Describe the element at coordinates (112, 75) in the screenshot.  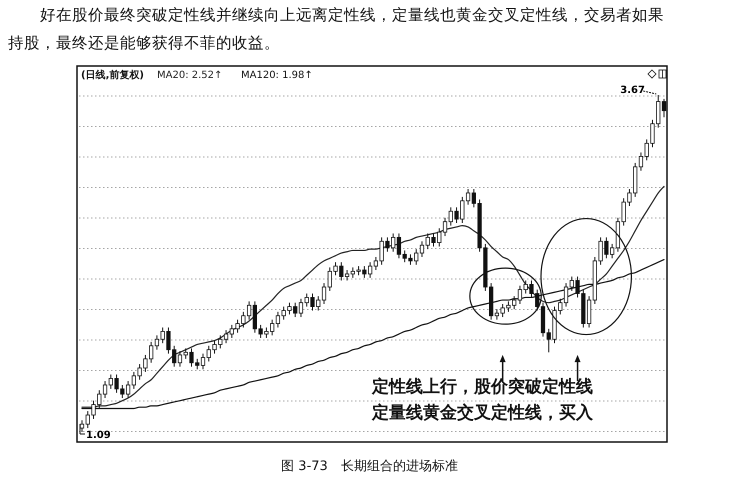
I see `text: (日线,前复权)` at that location.